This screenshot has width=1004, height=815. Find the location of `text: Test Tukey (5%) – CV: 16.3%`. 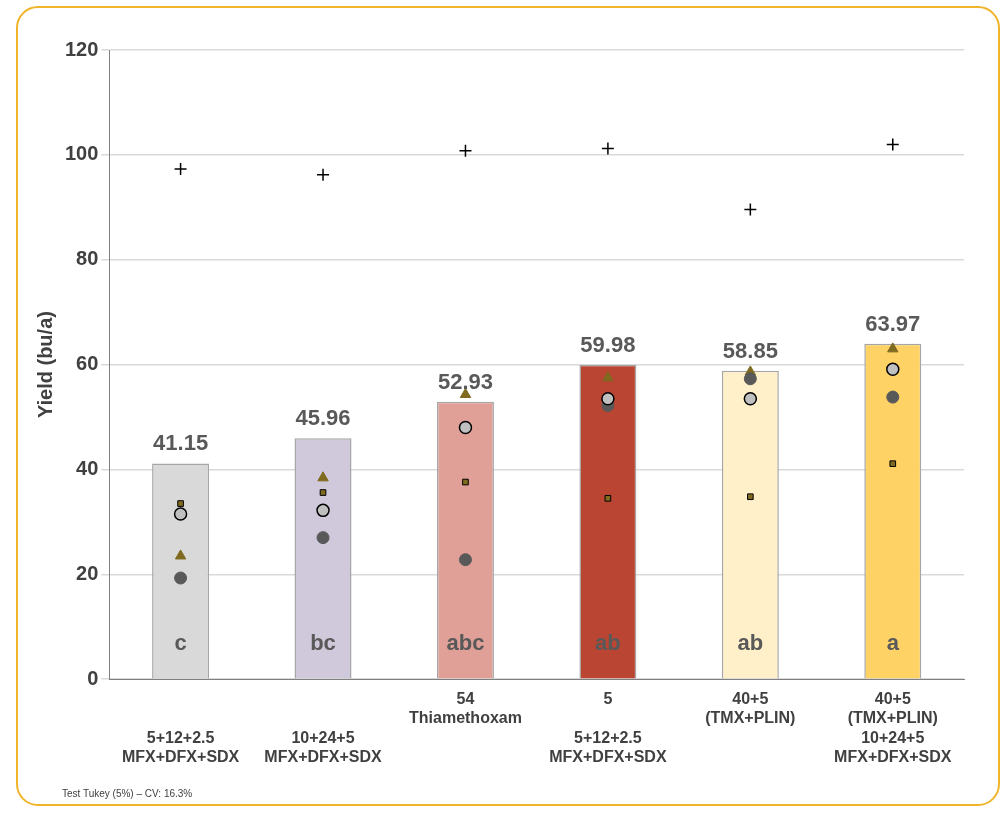

text: Test Tukey (5%) – CV: 16.3% is located at coordinates (127, 793).